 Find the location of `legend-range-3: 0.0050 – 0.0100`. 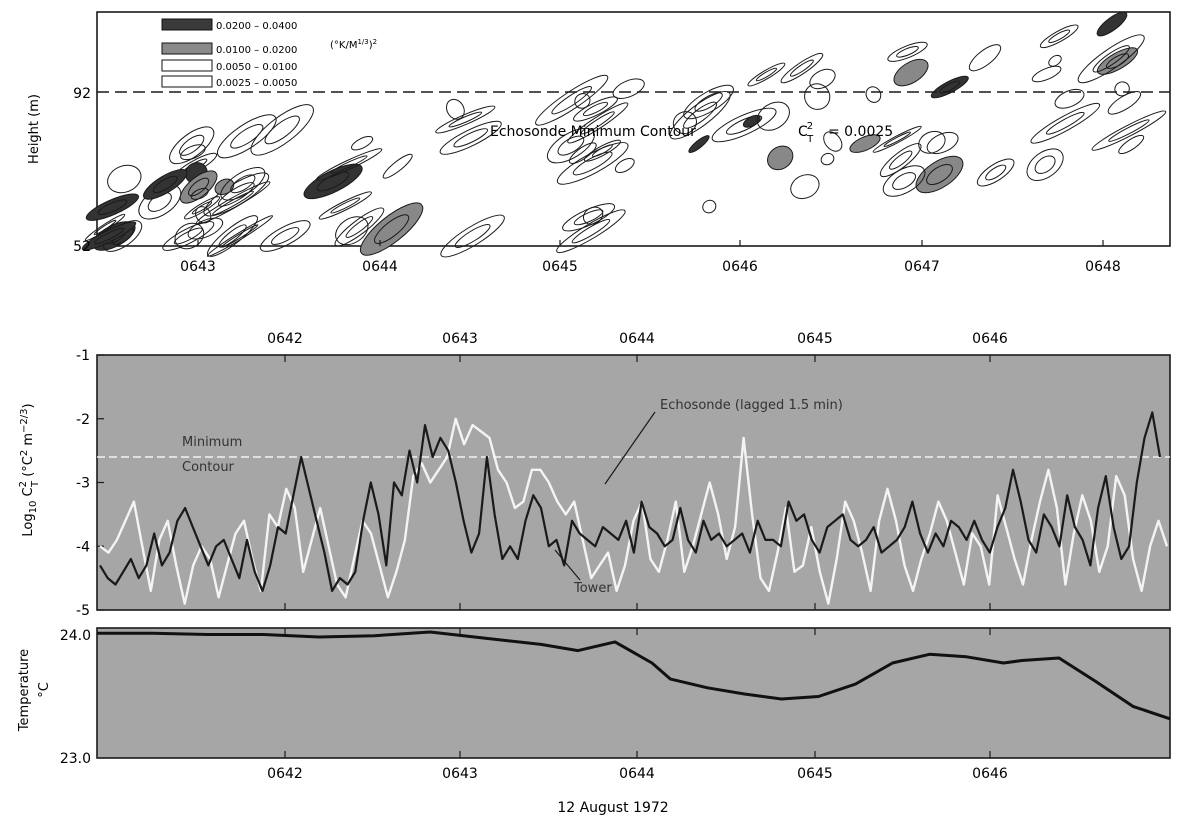

legend-range-3: 0.0050 – 0.0100 is located at coordinates (256, 67).